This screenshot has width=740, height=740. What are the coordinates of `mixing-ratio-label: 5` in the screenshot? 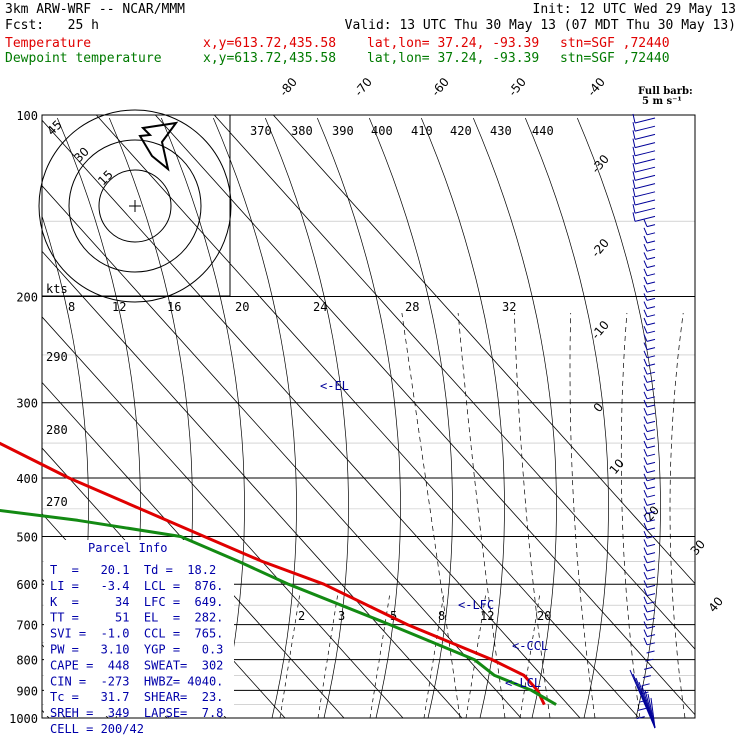 It's located at (393, 616).